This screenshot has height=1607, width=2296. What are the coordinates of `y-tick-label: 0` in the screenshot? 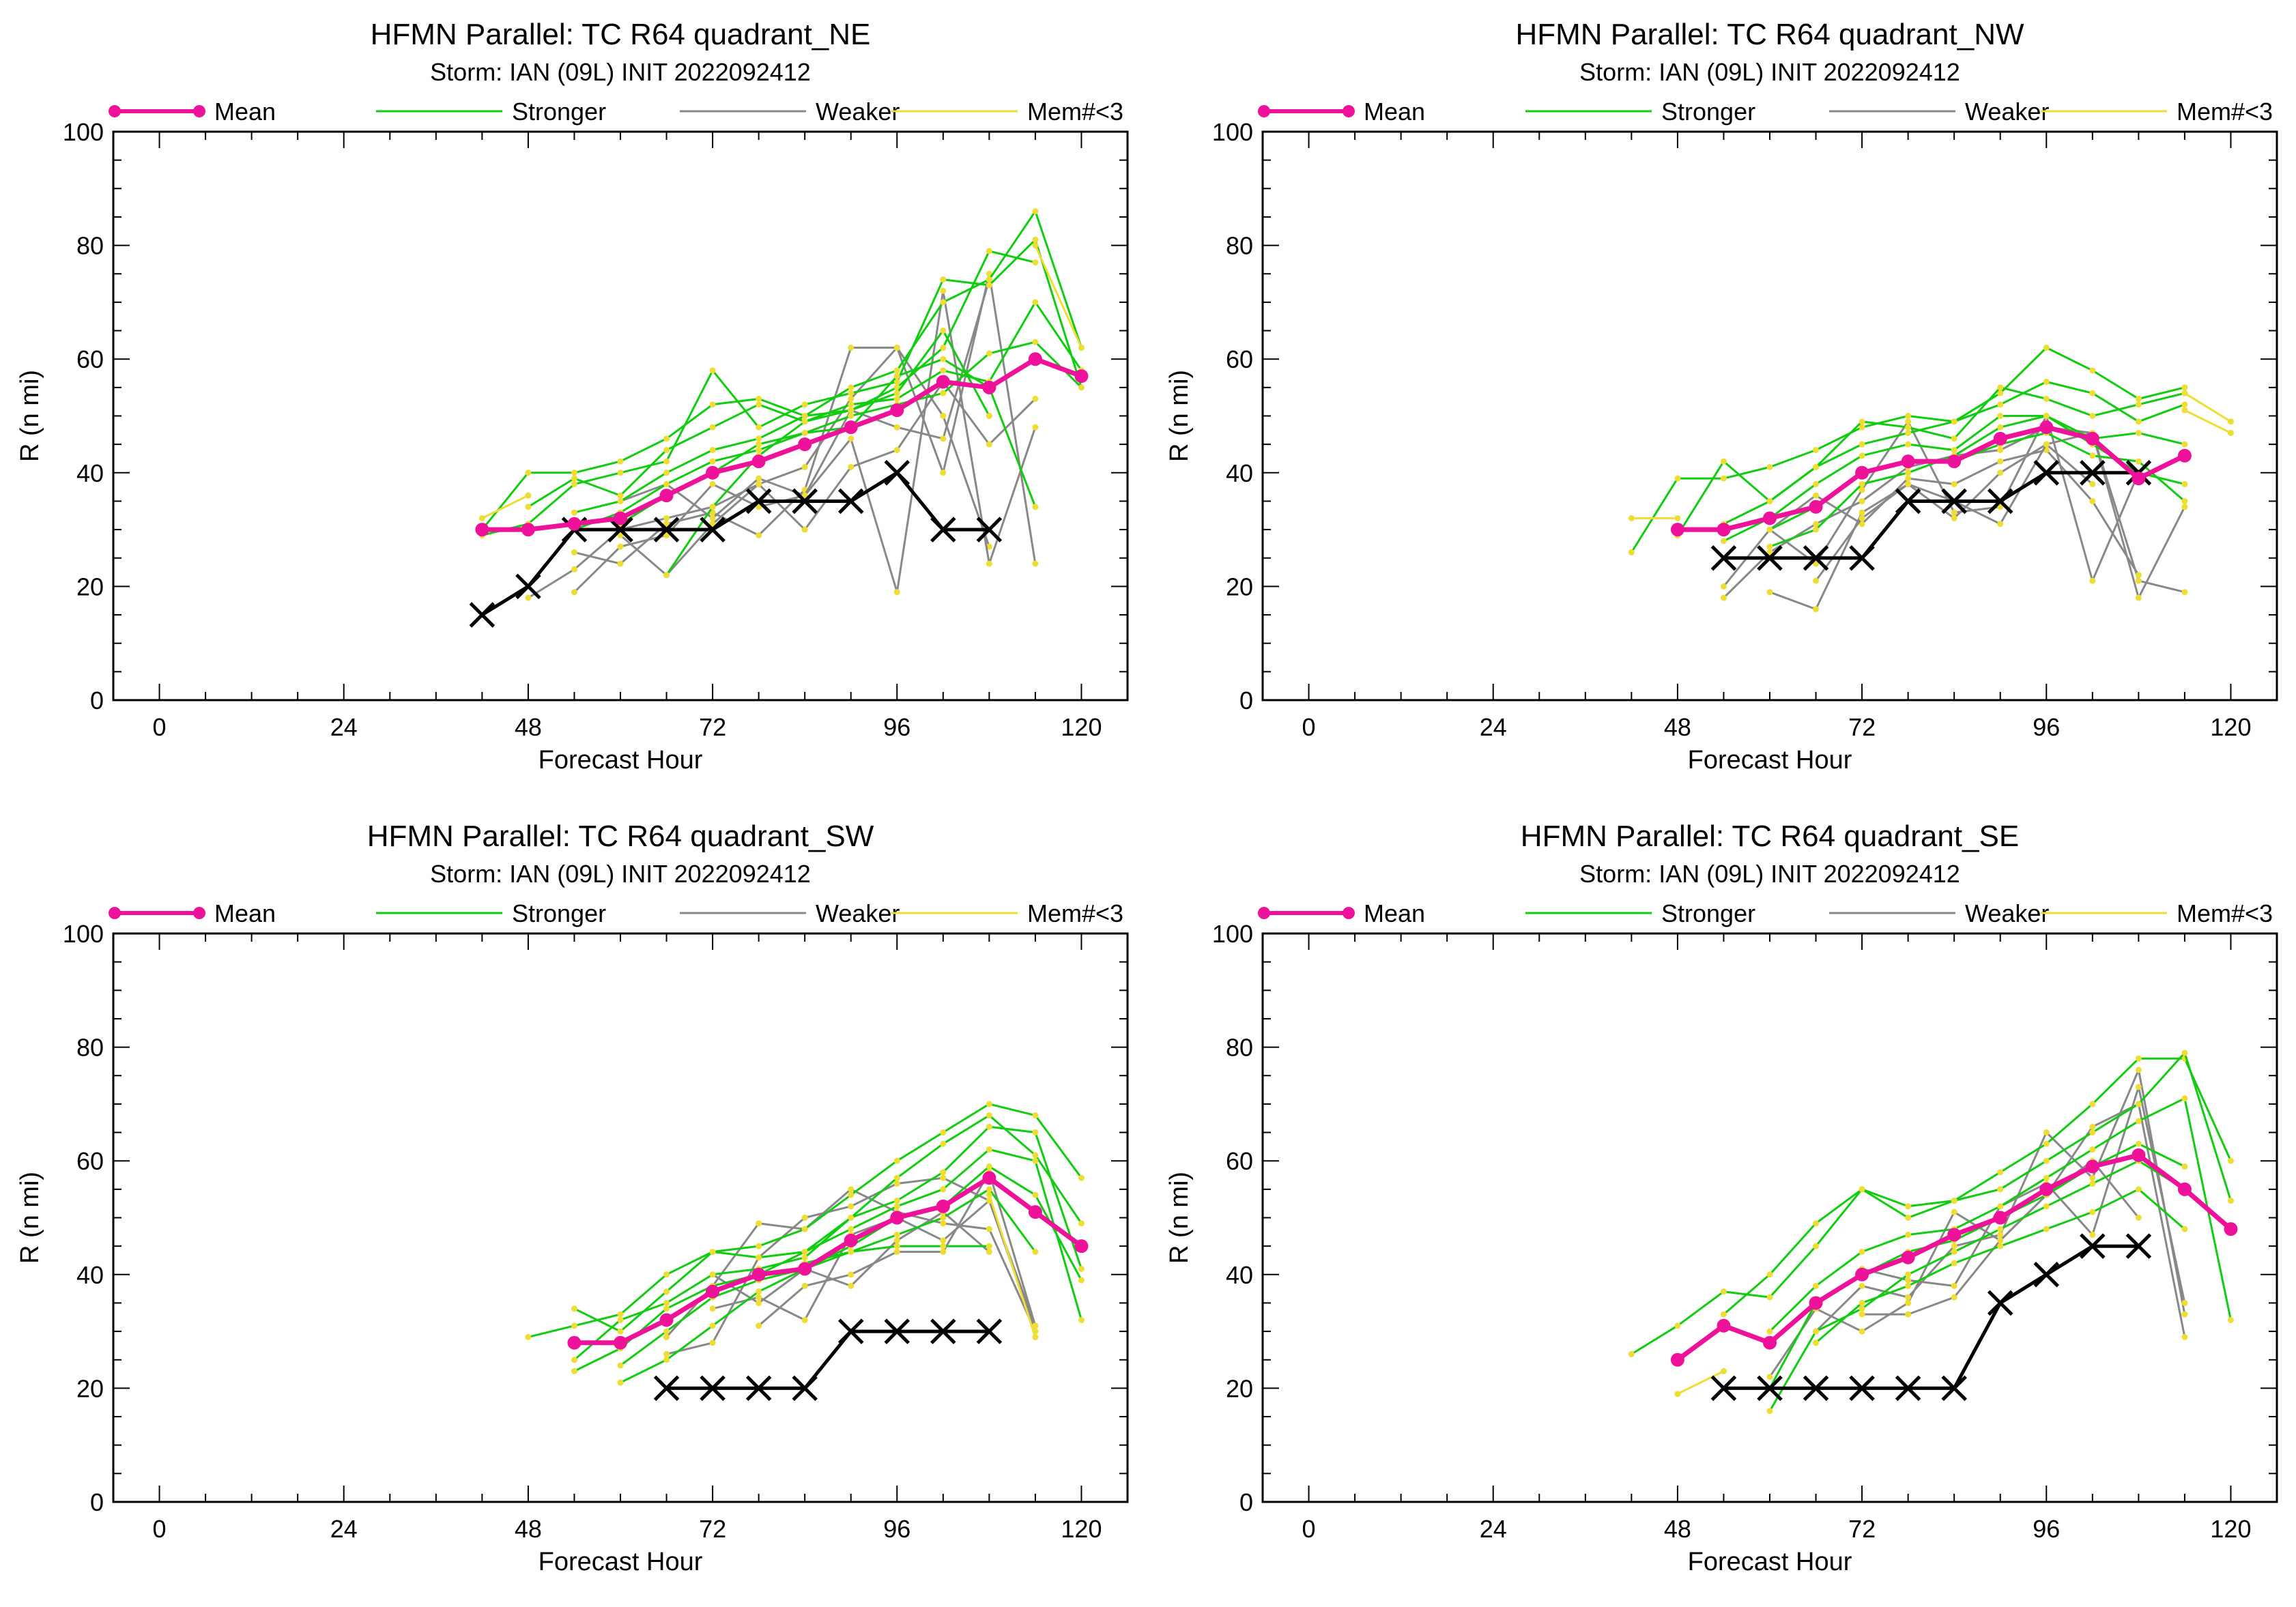 It's located at (1246, 700).